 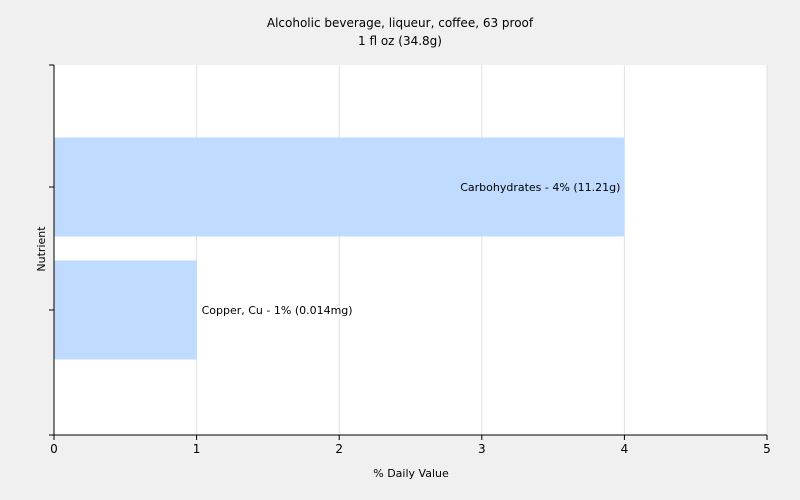 I want to click on x-axis-label: % Daily Value, so click(x=411, y=473).